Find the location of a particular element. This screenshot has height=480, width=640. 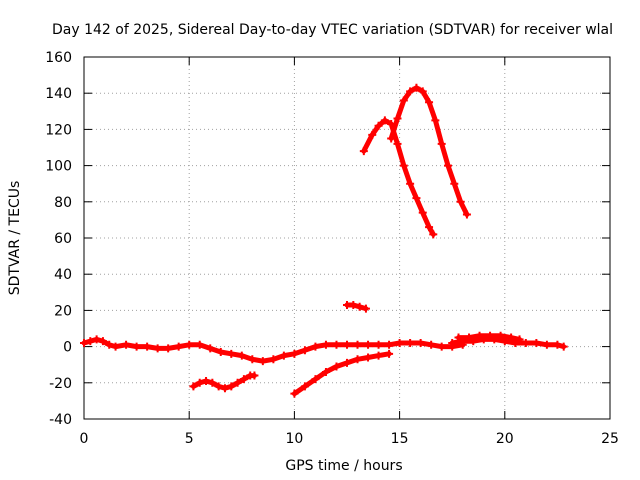

x-tick-label: 20 is located at coordinates (505, 439).